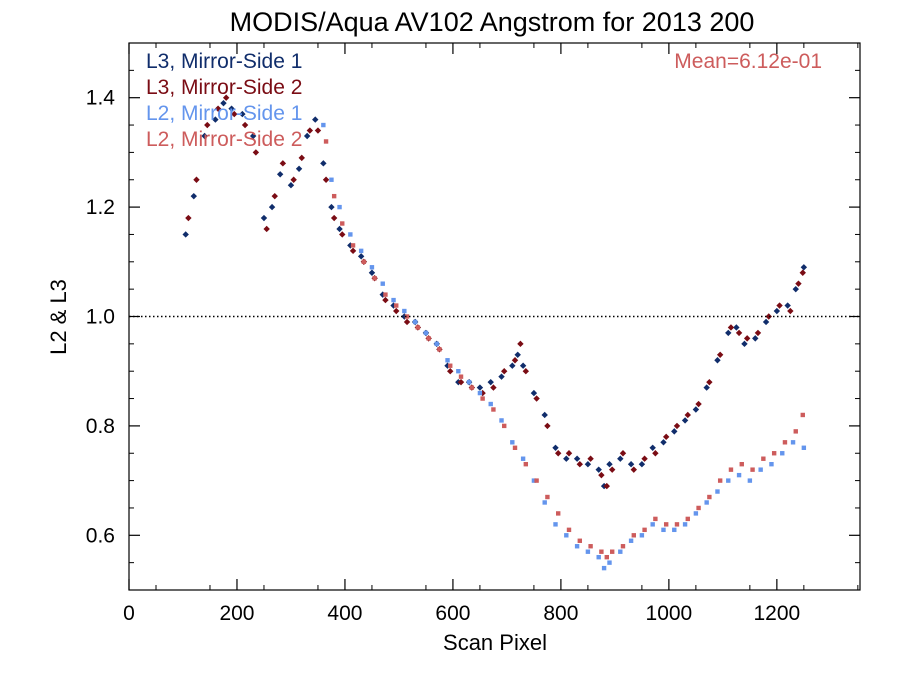  Describe the element at coordinates (452, 613) in the screenshot. I see `x-tick-label: 600` at that location.